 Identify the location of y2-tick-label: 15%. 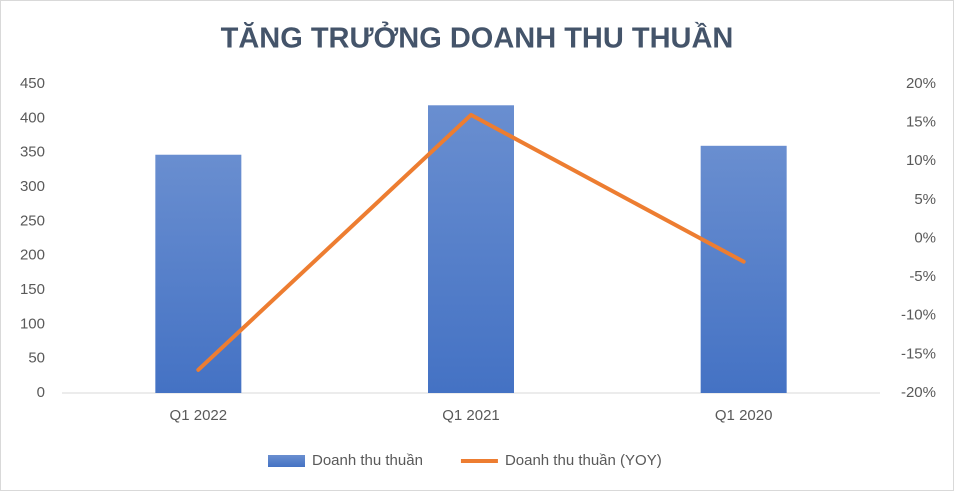
(921, 122).